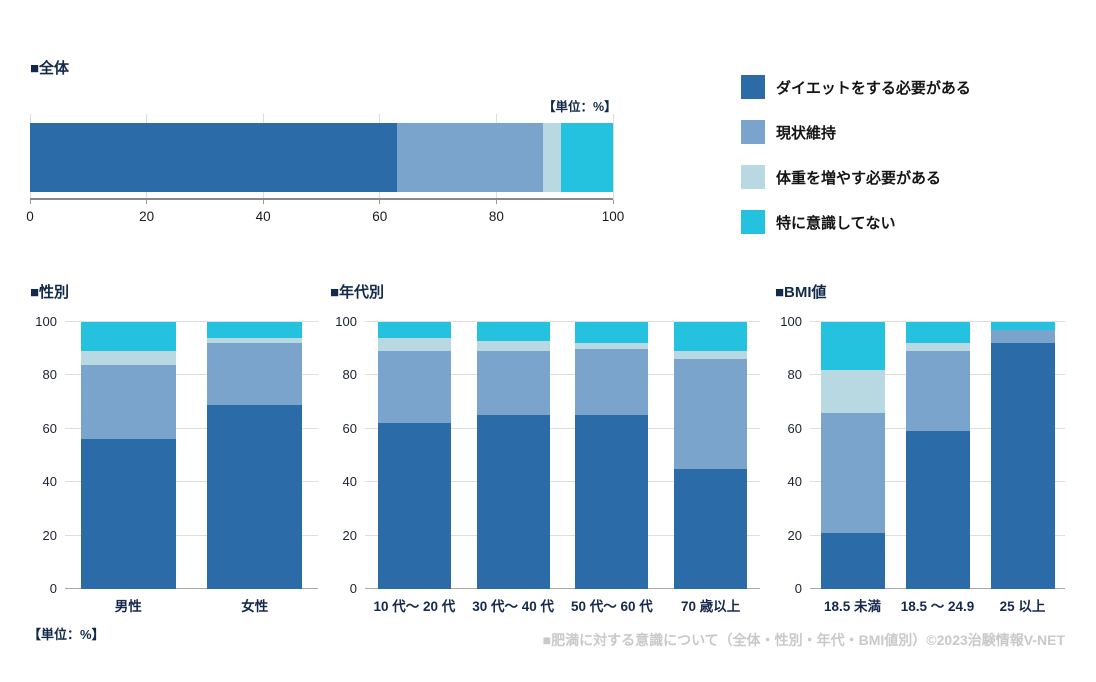 The image size is (1096, 682). Describe the element at coordinates (349, 428) in the screenshot. I see `y-axis-tick-label: 60` at that location.